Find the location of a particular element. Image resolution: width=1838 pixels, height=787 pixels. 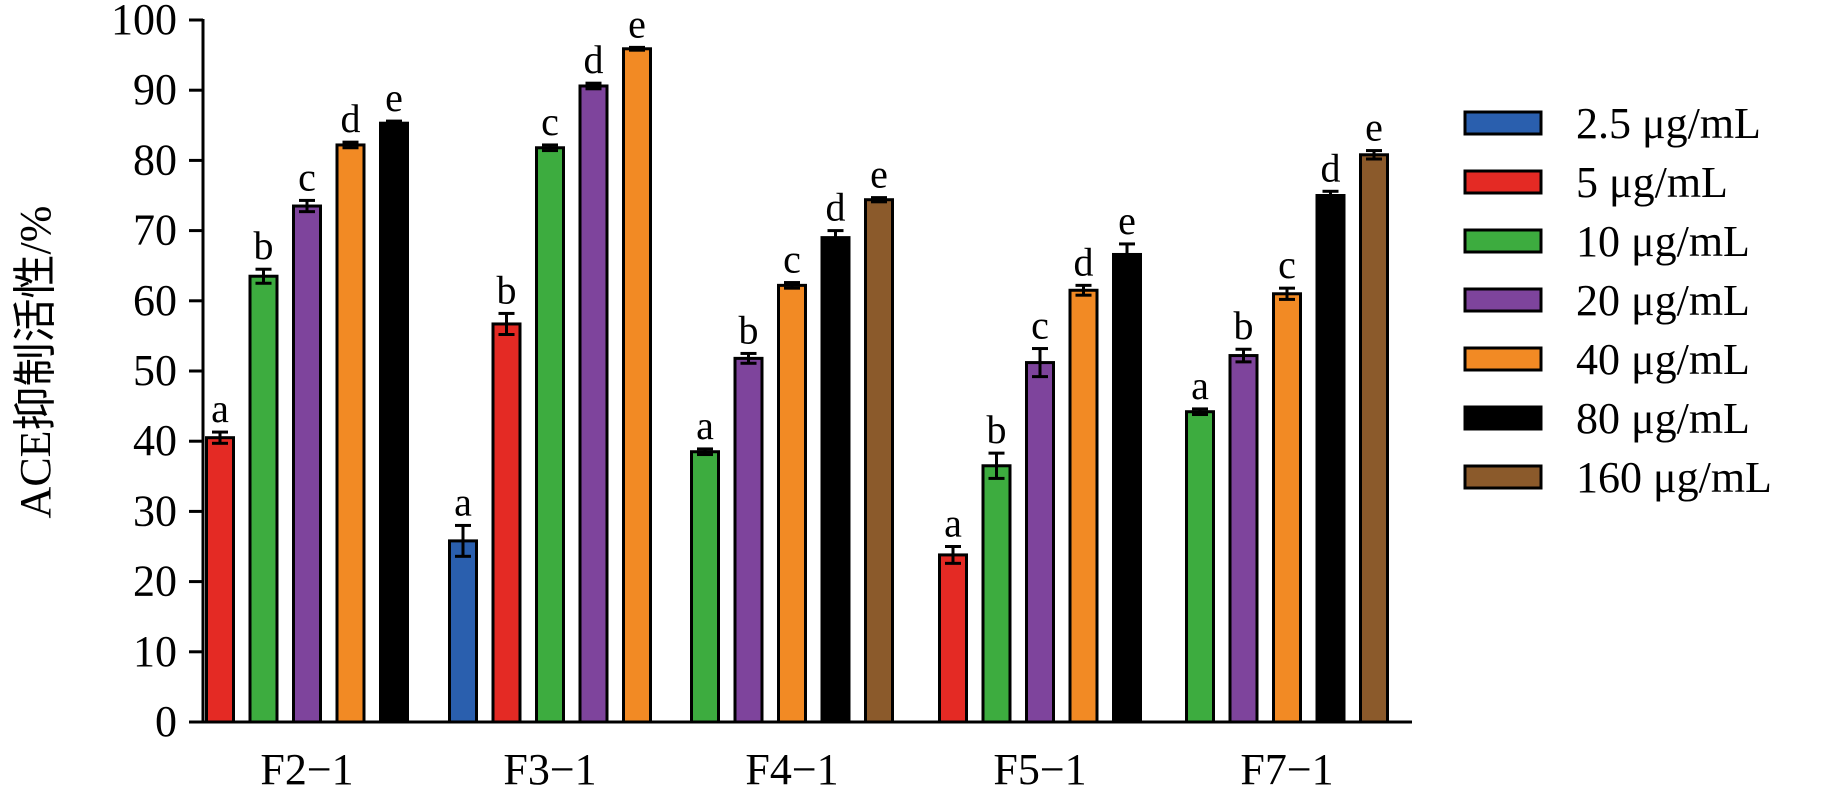

x-category-label: F7−1 is located at coordinates (1286, 766).